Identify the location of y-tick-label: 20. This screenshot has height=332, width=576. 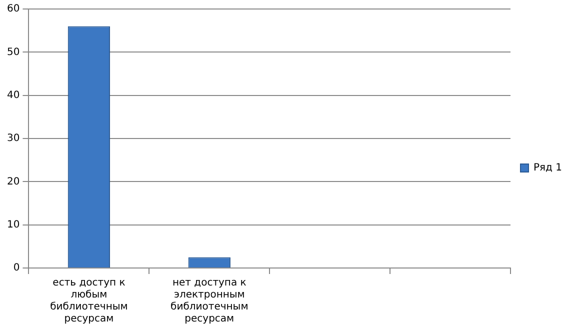
(13, 182).